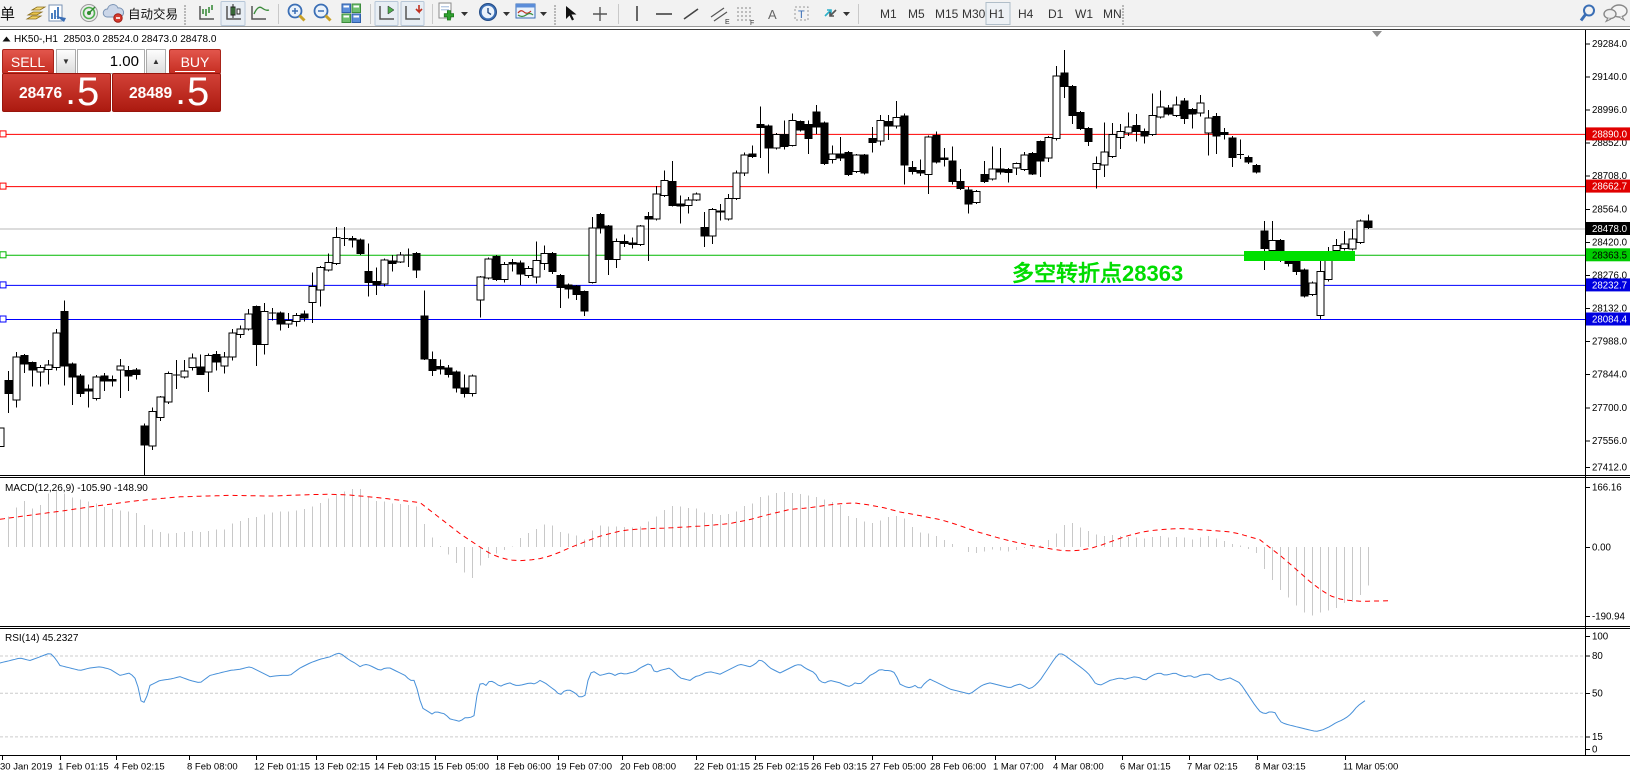 This screenshot has width=1630, height=777. I want to click on svg-text: 11 Mar 05:00, so click(1370, 767).